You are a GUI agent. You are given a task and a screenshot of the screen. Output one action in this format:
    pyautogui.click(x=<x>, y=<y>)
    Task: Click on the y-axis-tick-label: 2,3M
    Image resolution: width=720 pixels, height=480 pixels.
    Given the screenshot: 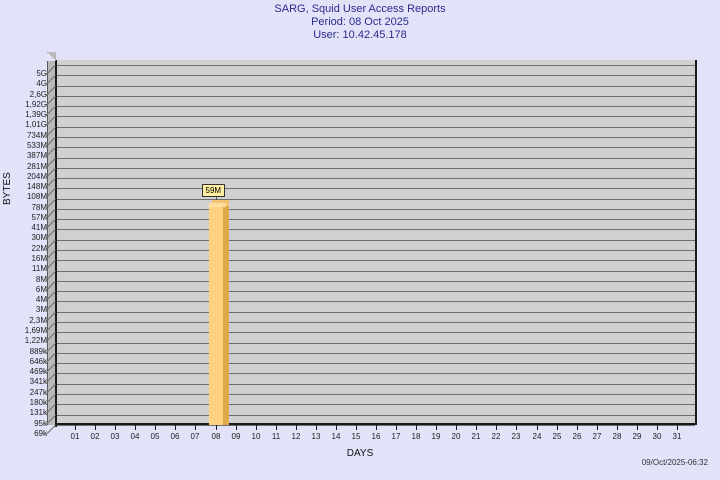 What is the action you would take?
    pyautogui.click(x=38, y=320)
    